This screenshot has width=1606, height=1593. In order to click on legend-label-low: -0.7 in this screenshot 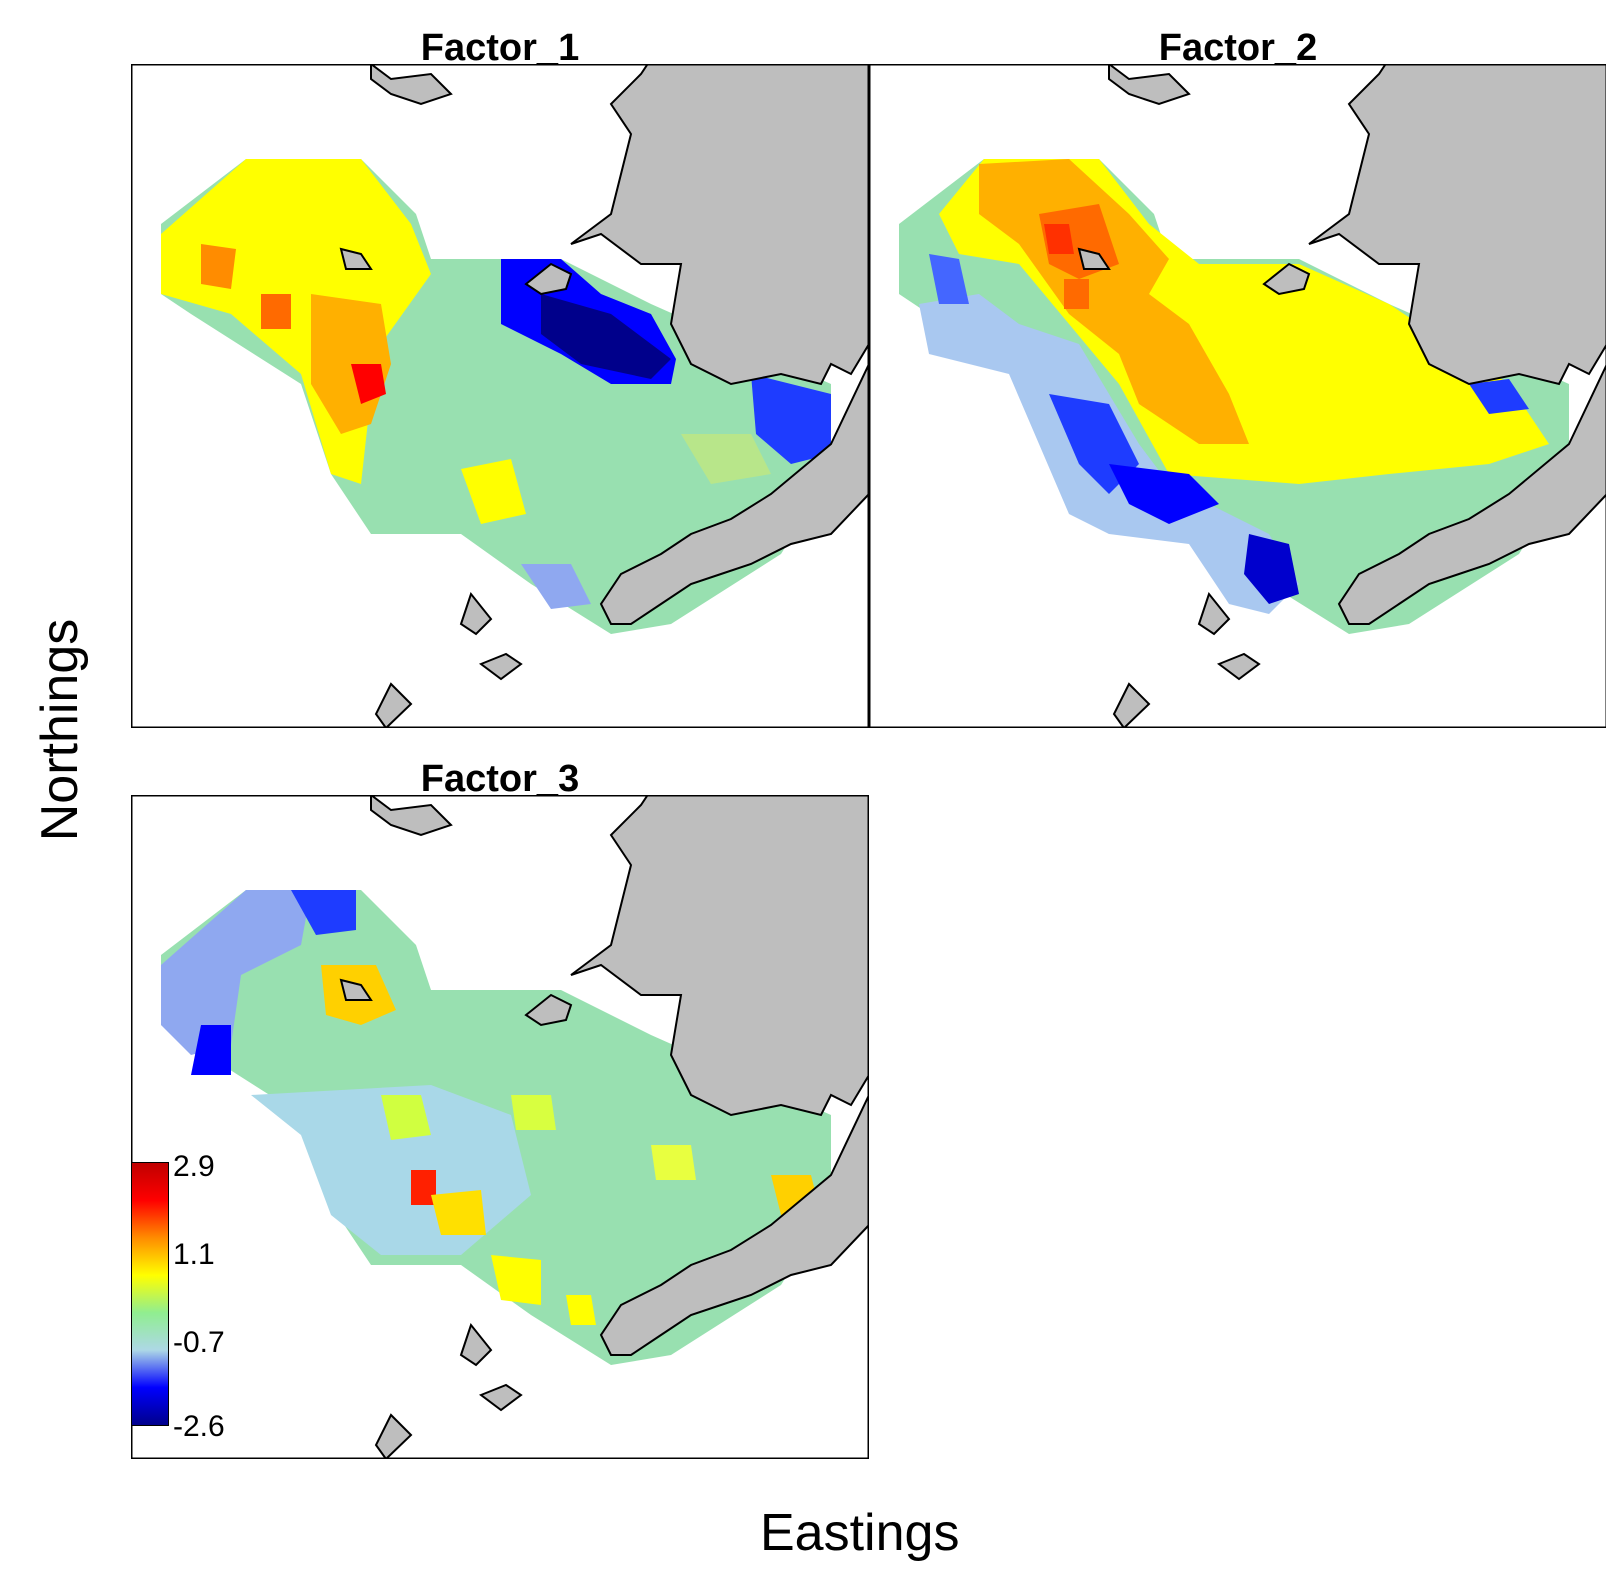, I will do `click(199, 1342)`.